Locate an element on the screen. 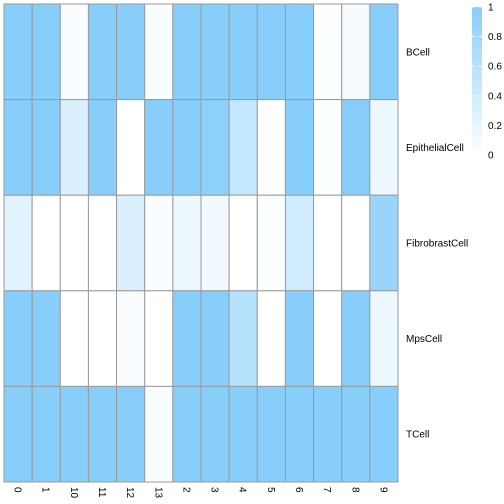 This screenshot has width=504, height=504. legend-tick-label: 0.6 is located at coordinates (495, 67).